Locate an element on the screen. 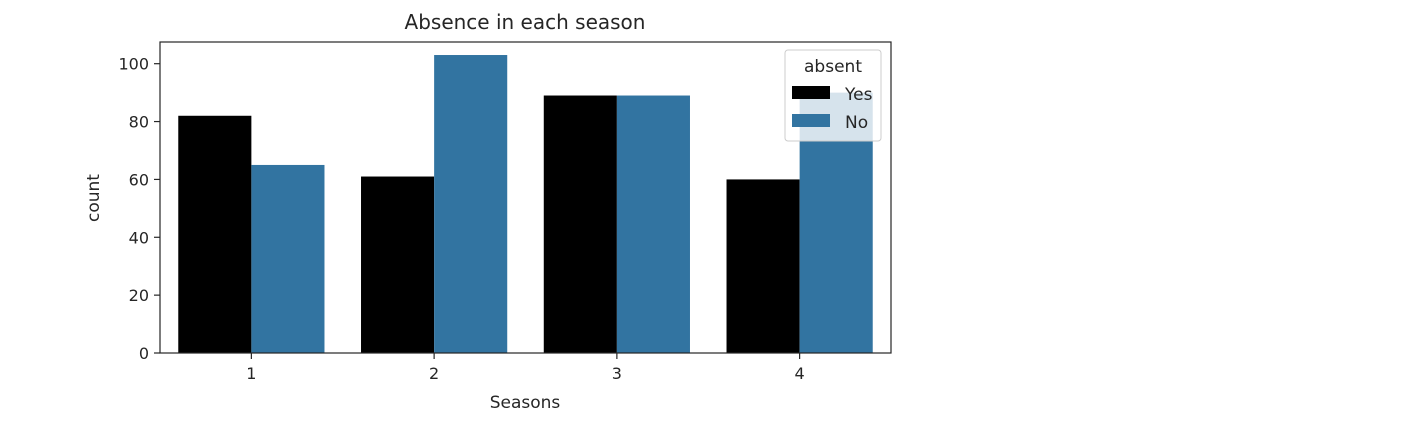  legend-items: Yes No is located at coordinates (832, 109).